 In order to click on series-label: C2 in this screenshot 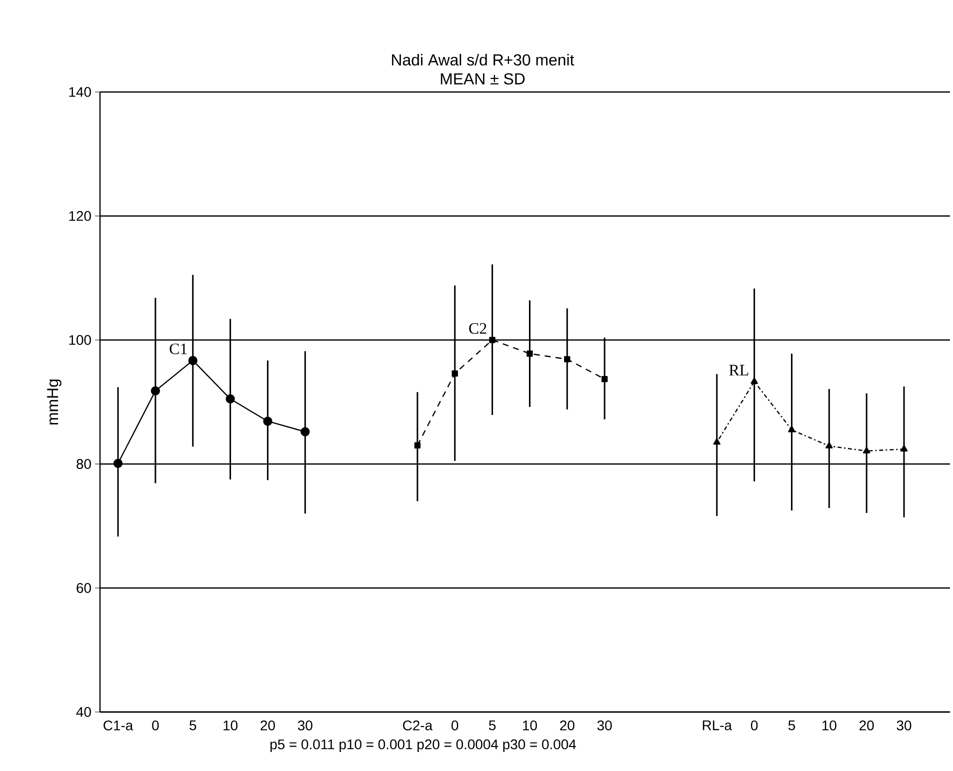, I will do `click(477, 328)`.